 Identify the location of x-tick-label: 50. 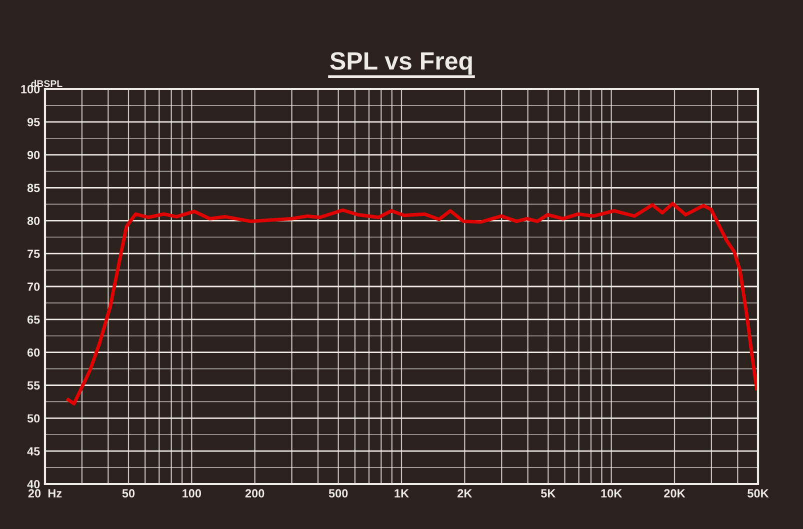
(128, 493).